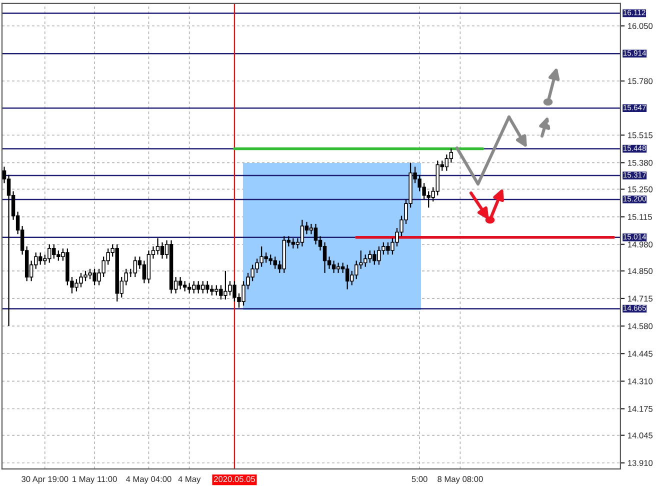 The width and height of the screenshot is (665, 486). I want to click on y-tick-label: 16.050, so click(640, 26).